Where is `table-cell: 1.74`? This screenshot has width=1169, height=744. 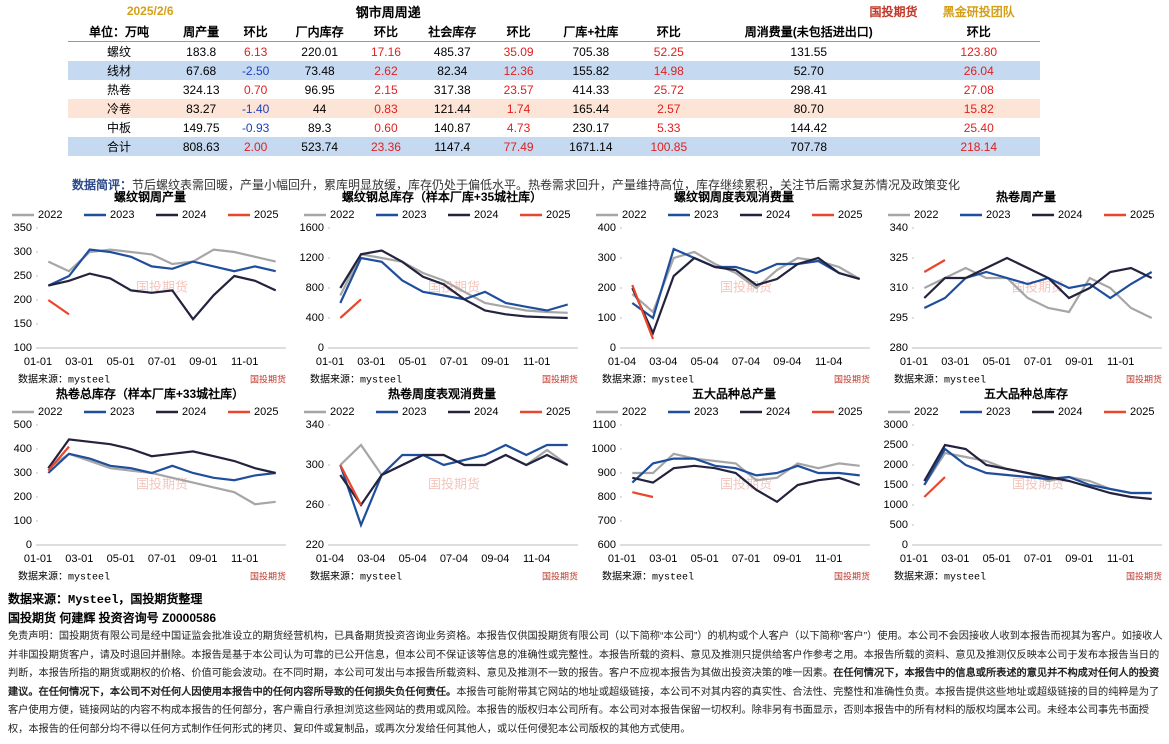 table-cell: 1.74 is located at coordinates (518, 108).